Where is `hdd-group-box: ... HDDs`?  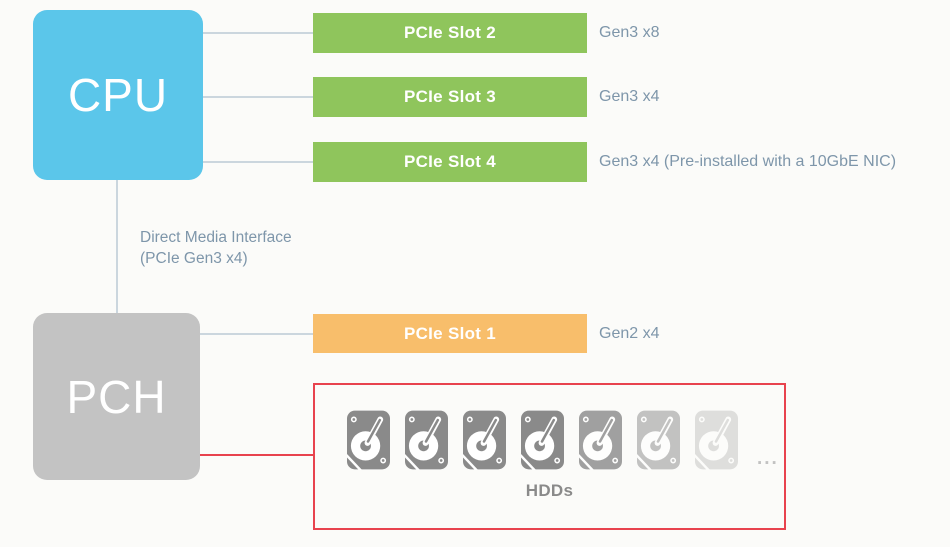
hdd-group-box: ... HDDs is located at coordinates (549, 456).